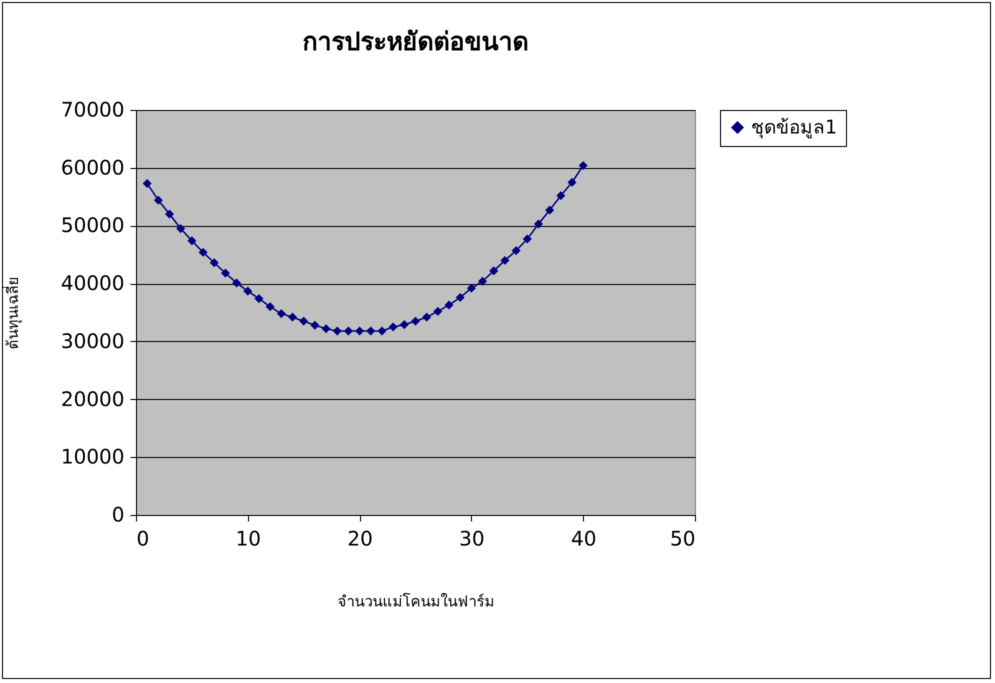 This screenshot has width=995, height=683. I want to click on y-tick-label: 10000, so click(92, 456).